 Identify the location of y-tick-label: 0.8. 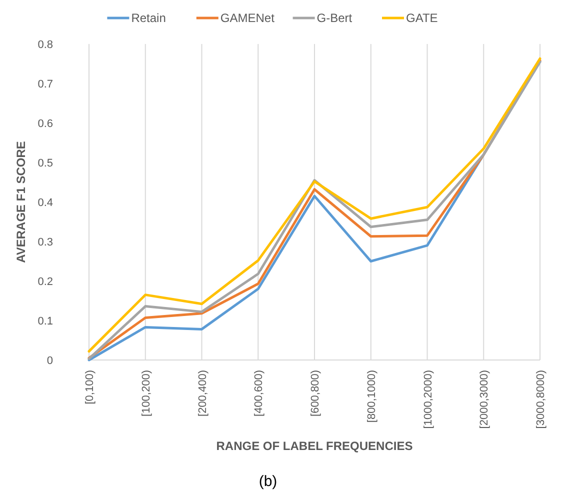
(45, 44).